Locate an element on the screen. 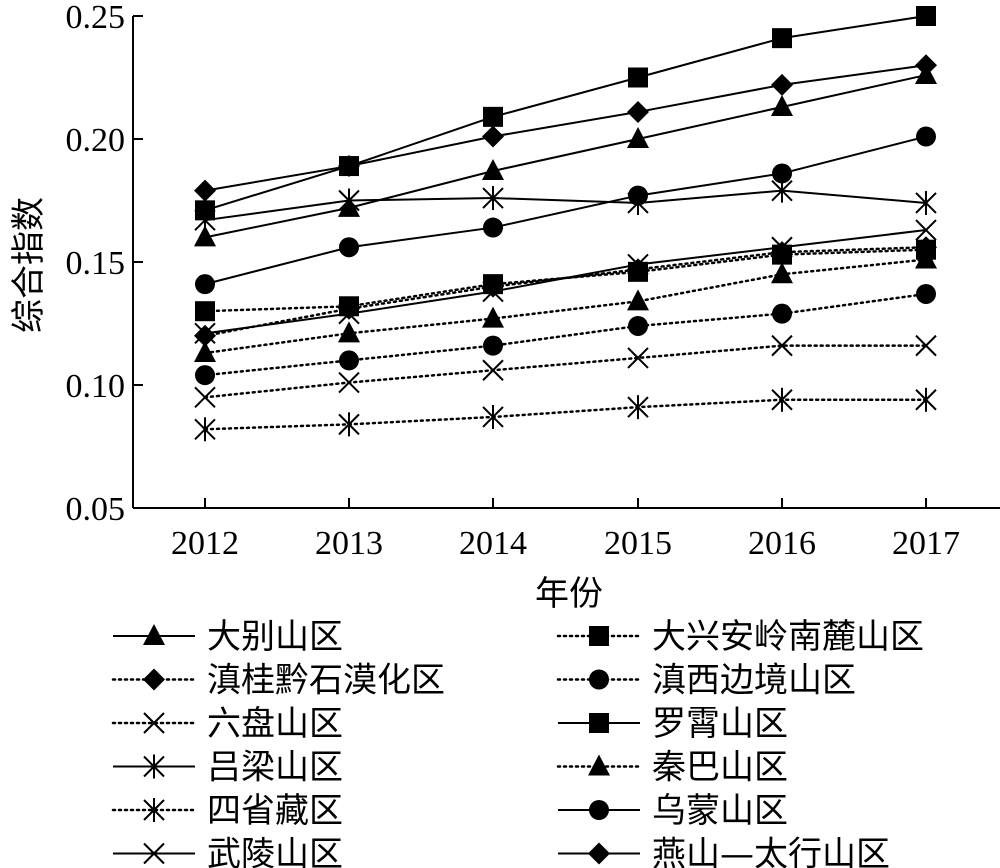 The width and height of the screenshot is (1000, 868). legend-label: 大别山区 is located at coordinates (275, 637).